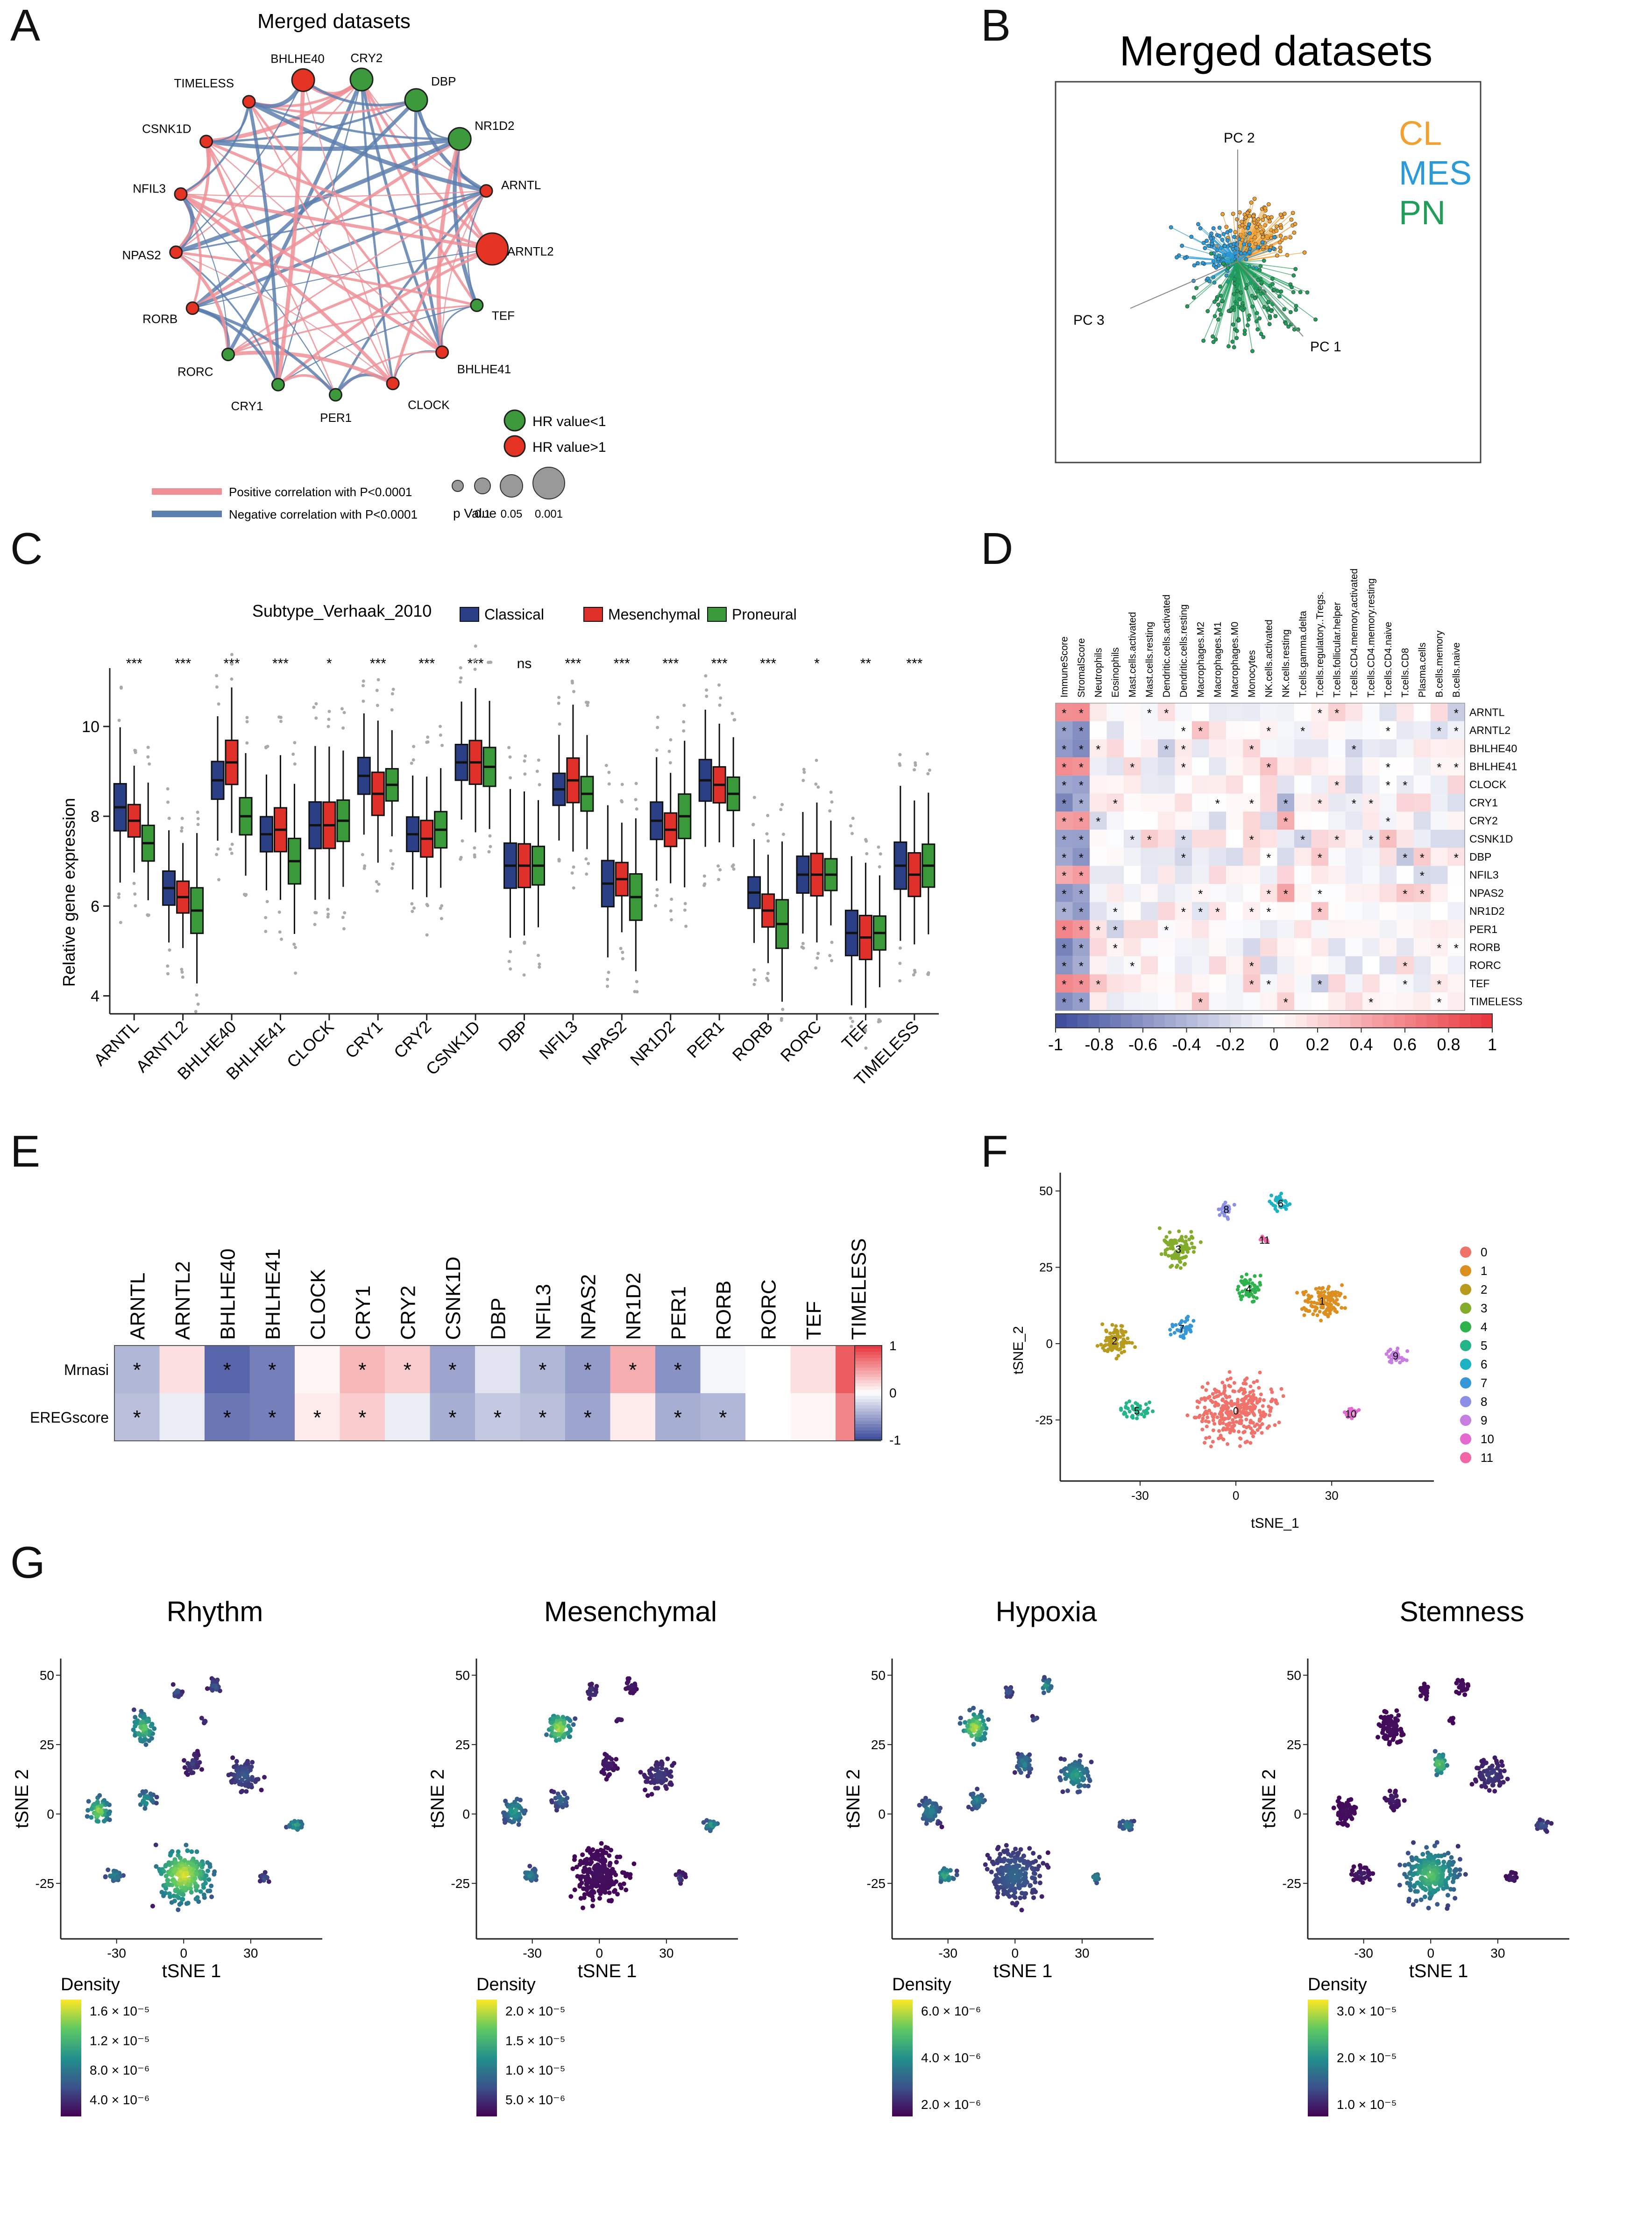 The width and height of the screenshot is (1652, 2222). I want to click on heatmap-column-label: Macrophages.M0, so click(1234, 660).